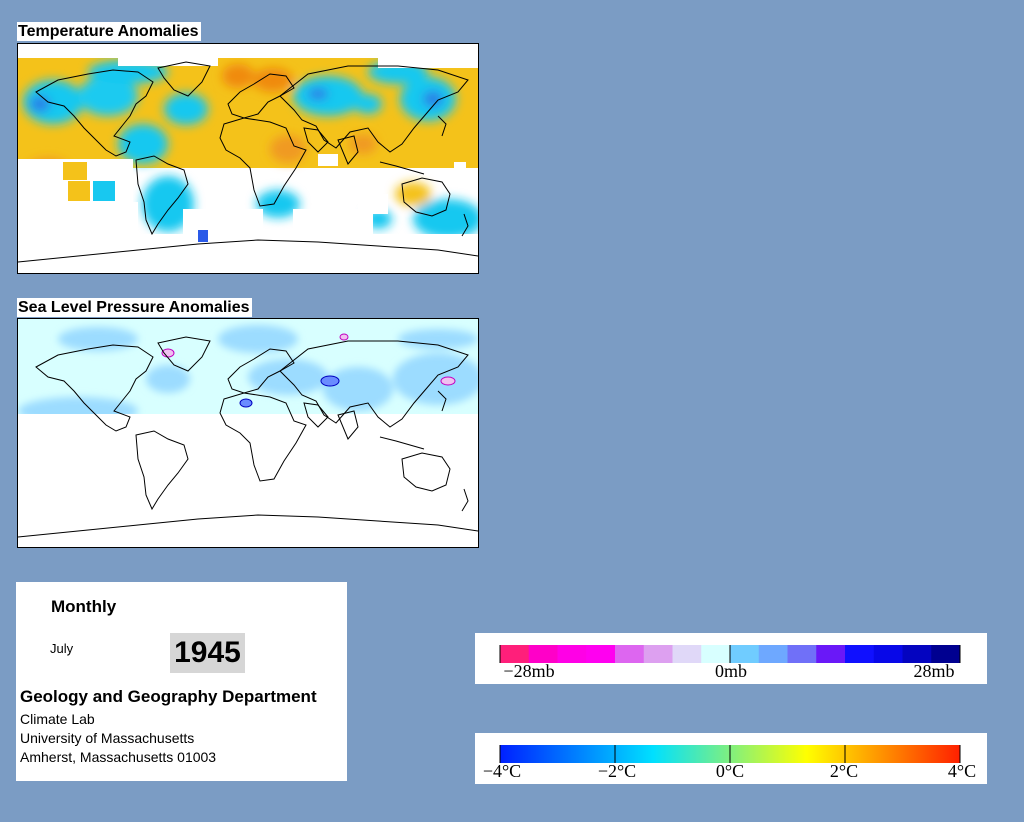 The height and width of the screenshot is (822, 1024). What do you see at coordinates (118, 757) in the screenshot?
I see `address-label: Amherst, Massachusetts 01003` at bounding box center [118, 757].